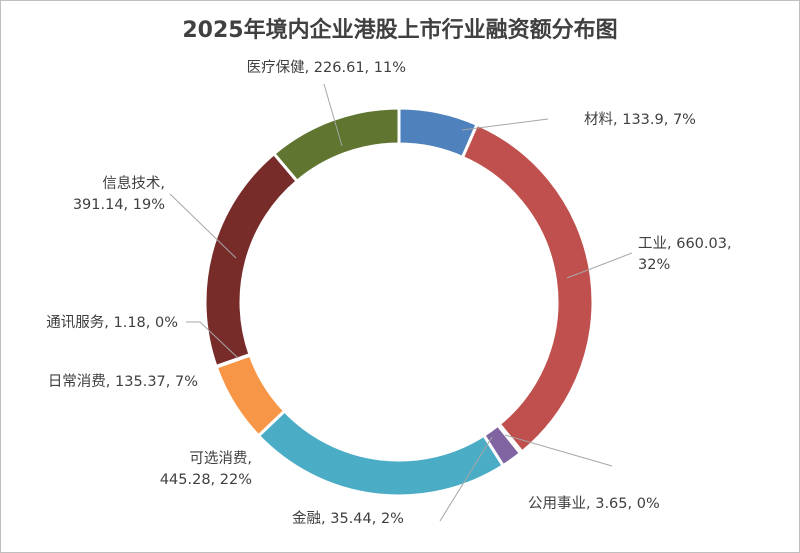 This screenshot has width=800, height=553. What do you see at coordinates (206, 469) in the screenshot?
I see `data-label-可选消费: 可选消费, 445.28, 22%` at bounding box center [206, 469].